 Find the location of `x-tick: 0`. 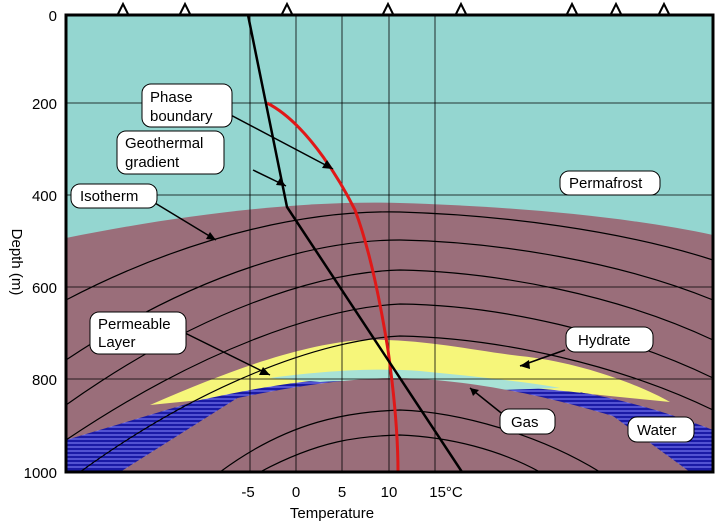

x-tick: 0 is located at coordinates (296, 492).